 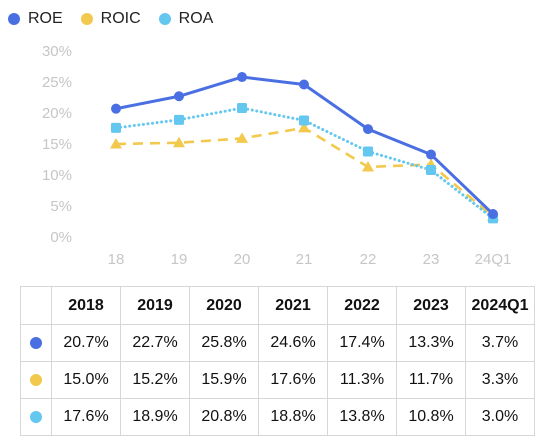 I want to click on legend-label: ROIC, so click(x=120, y=18).